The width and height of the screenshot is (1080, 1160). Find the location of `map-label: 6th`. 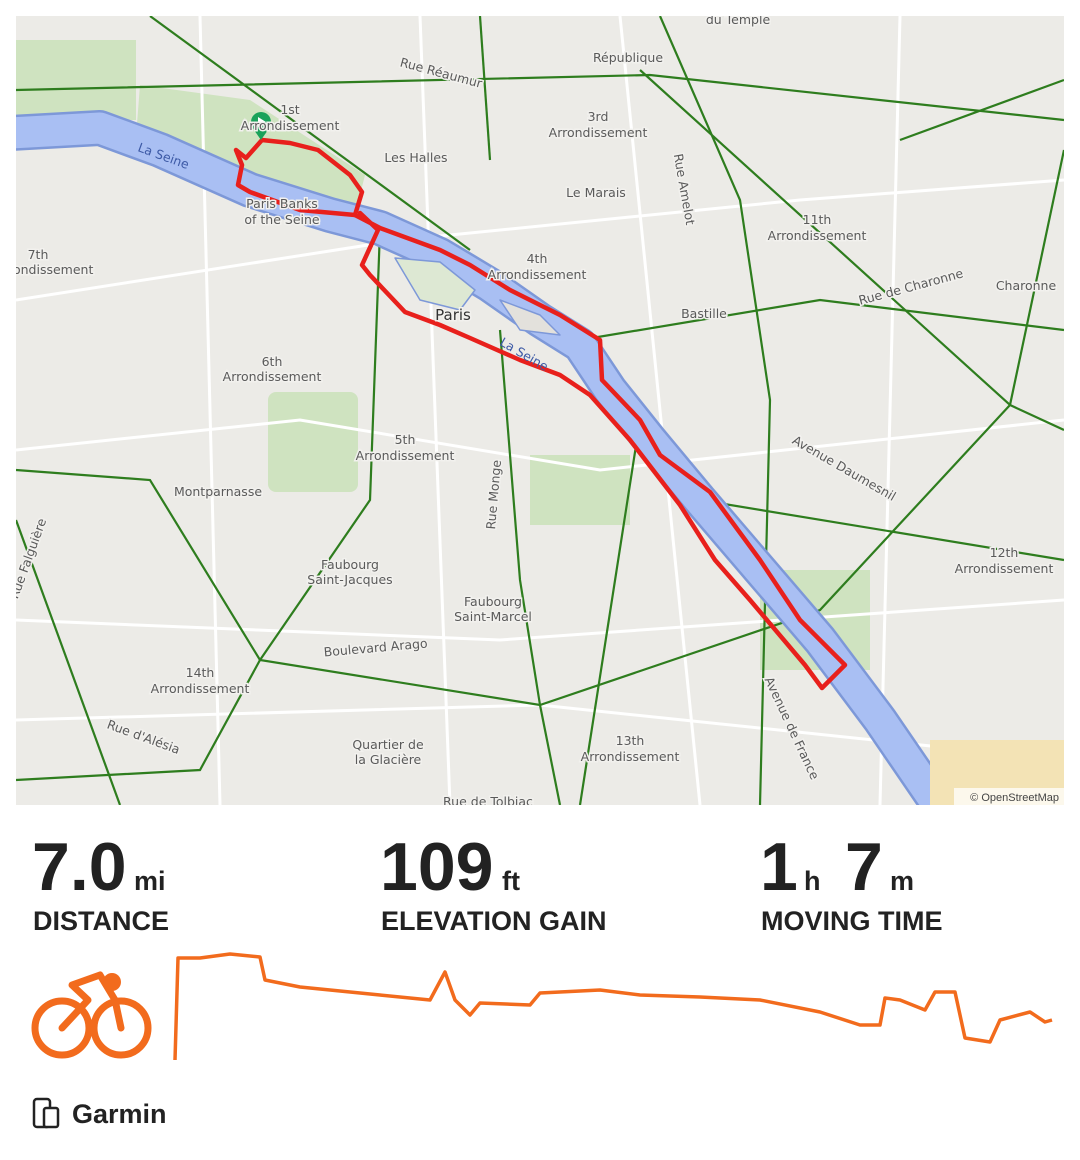

map-label: 6th is located at coordinates (272, 361).